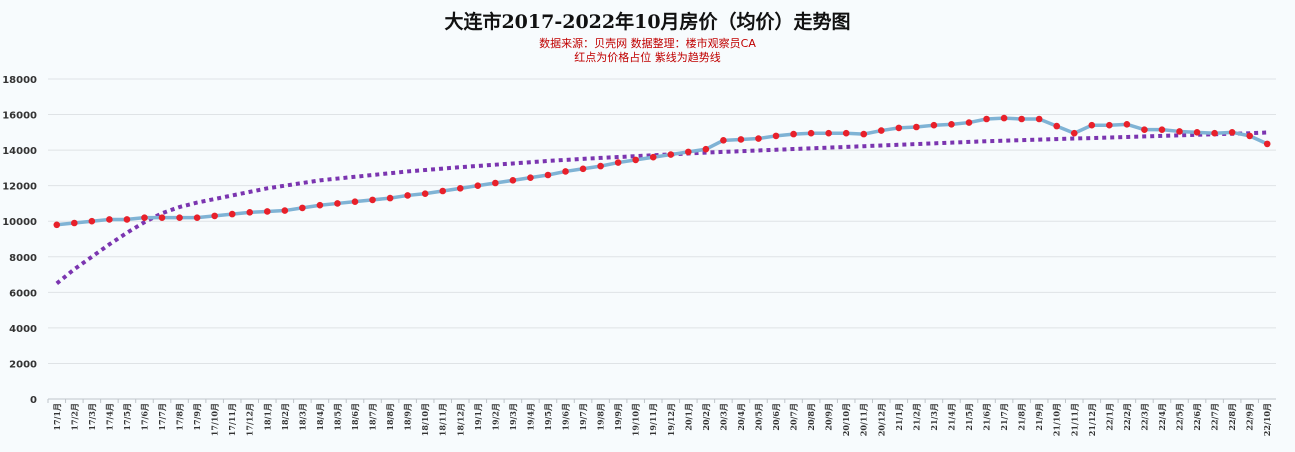 Image resolution: width=1295 pixels, height=452 pixels. I want to click on x-tick-label: 17/3月, so click(92, 417).